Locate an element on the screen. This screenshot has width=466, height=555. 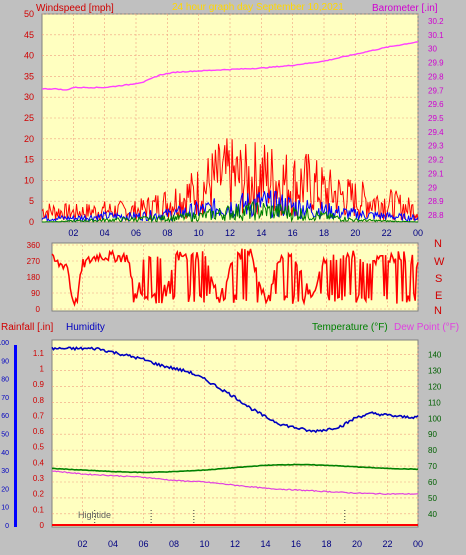
rainfall-tick-label: 0.4 is located at coordinates (39, 462).